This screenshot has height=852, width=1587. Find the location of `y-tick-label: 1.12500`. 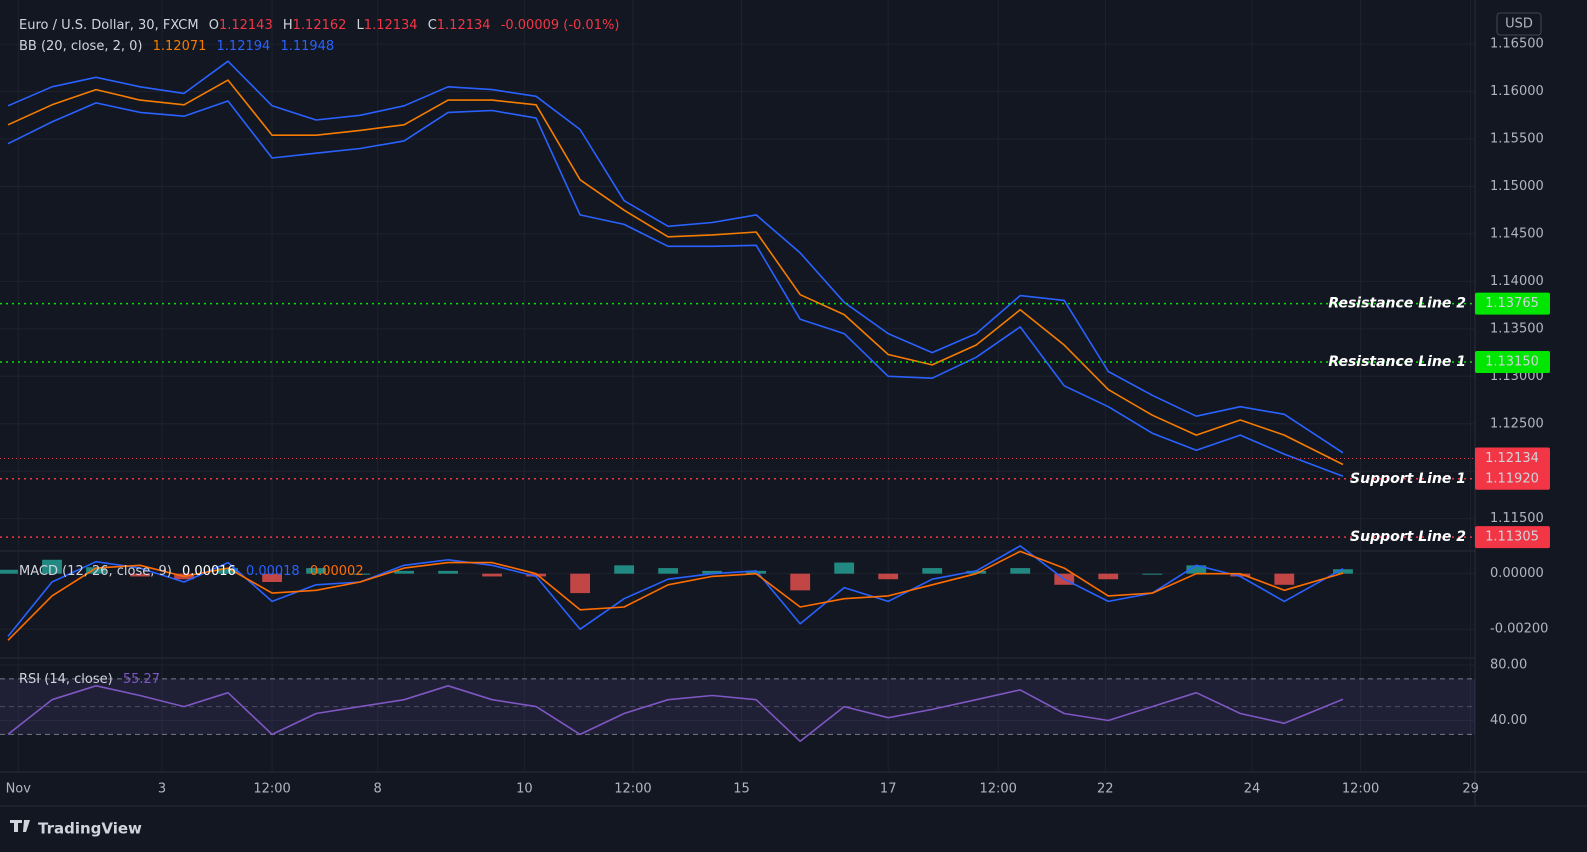

y-tick-label: 1.12500 is located at coordinates (1517, 423).